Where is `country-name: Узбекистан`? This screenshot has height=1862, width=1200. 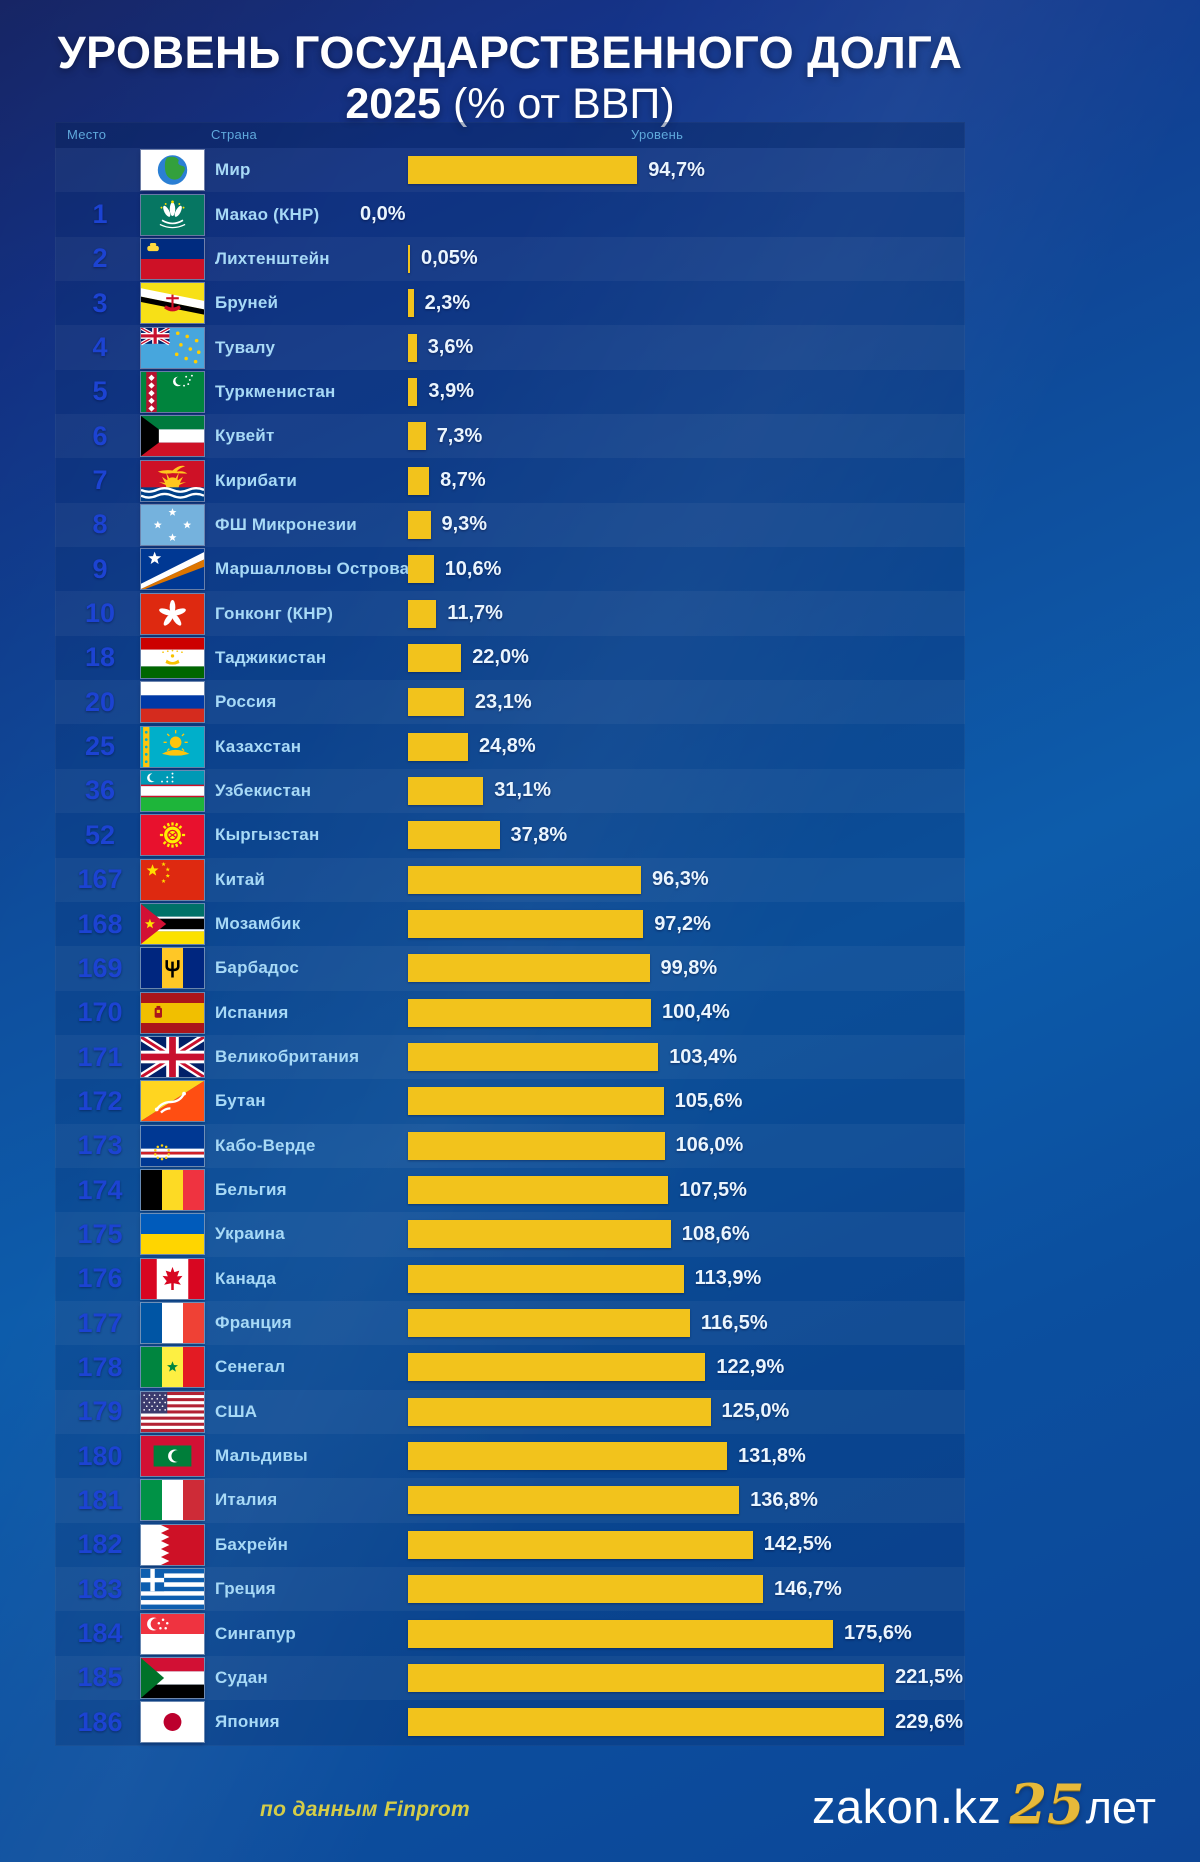
country-name: Узбекистан is located at coordinates (263, 790).